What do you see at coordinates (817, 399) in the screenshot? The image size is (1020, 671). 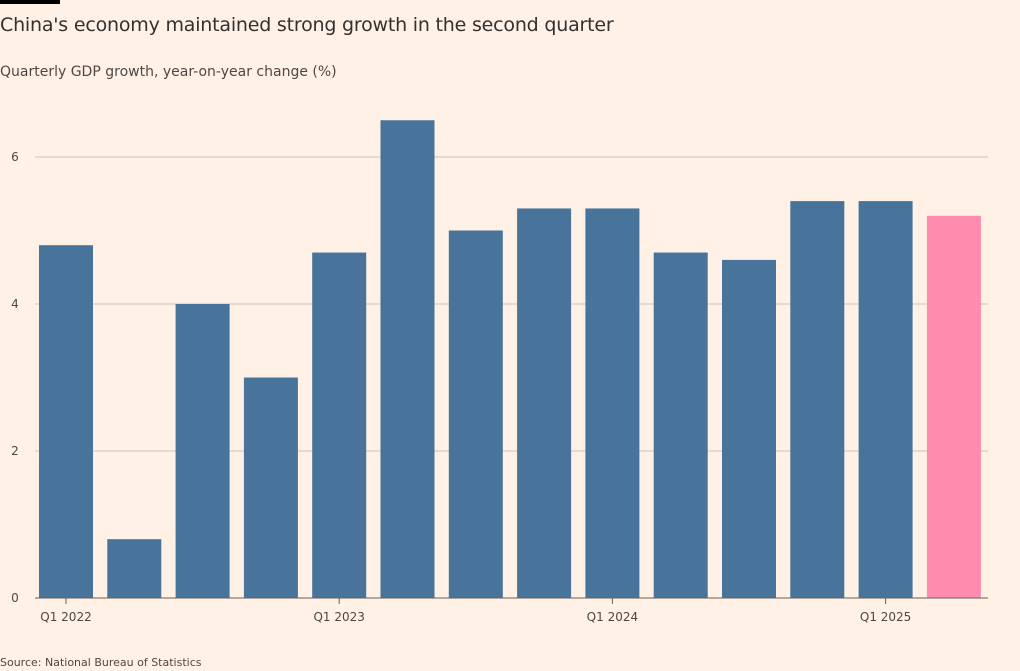 I see `bar-q4-2024` at bounding box center [817, 399].